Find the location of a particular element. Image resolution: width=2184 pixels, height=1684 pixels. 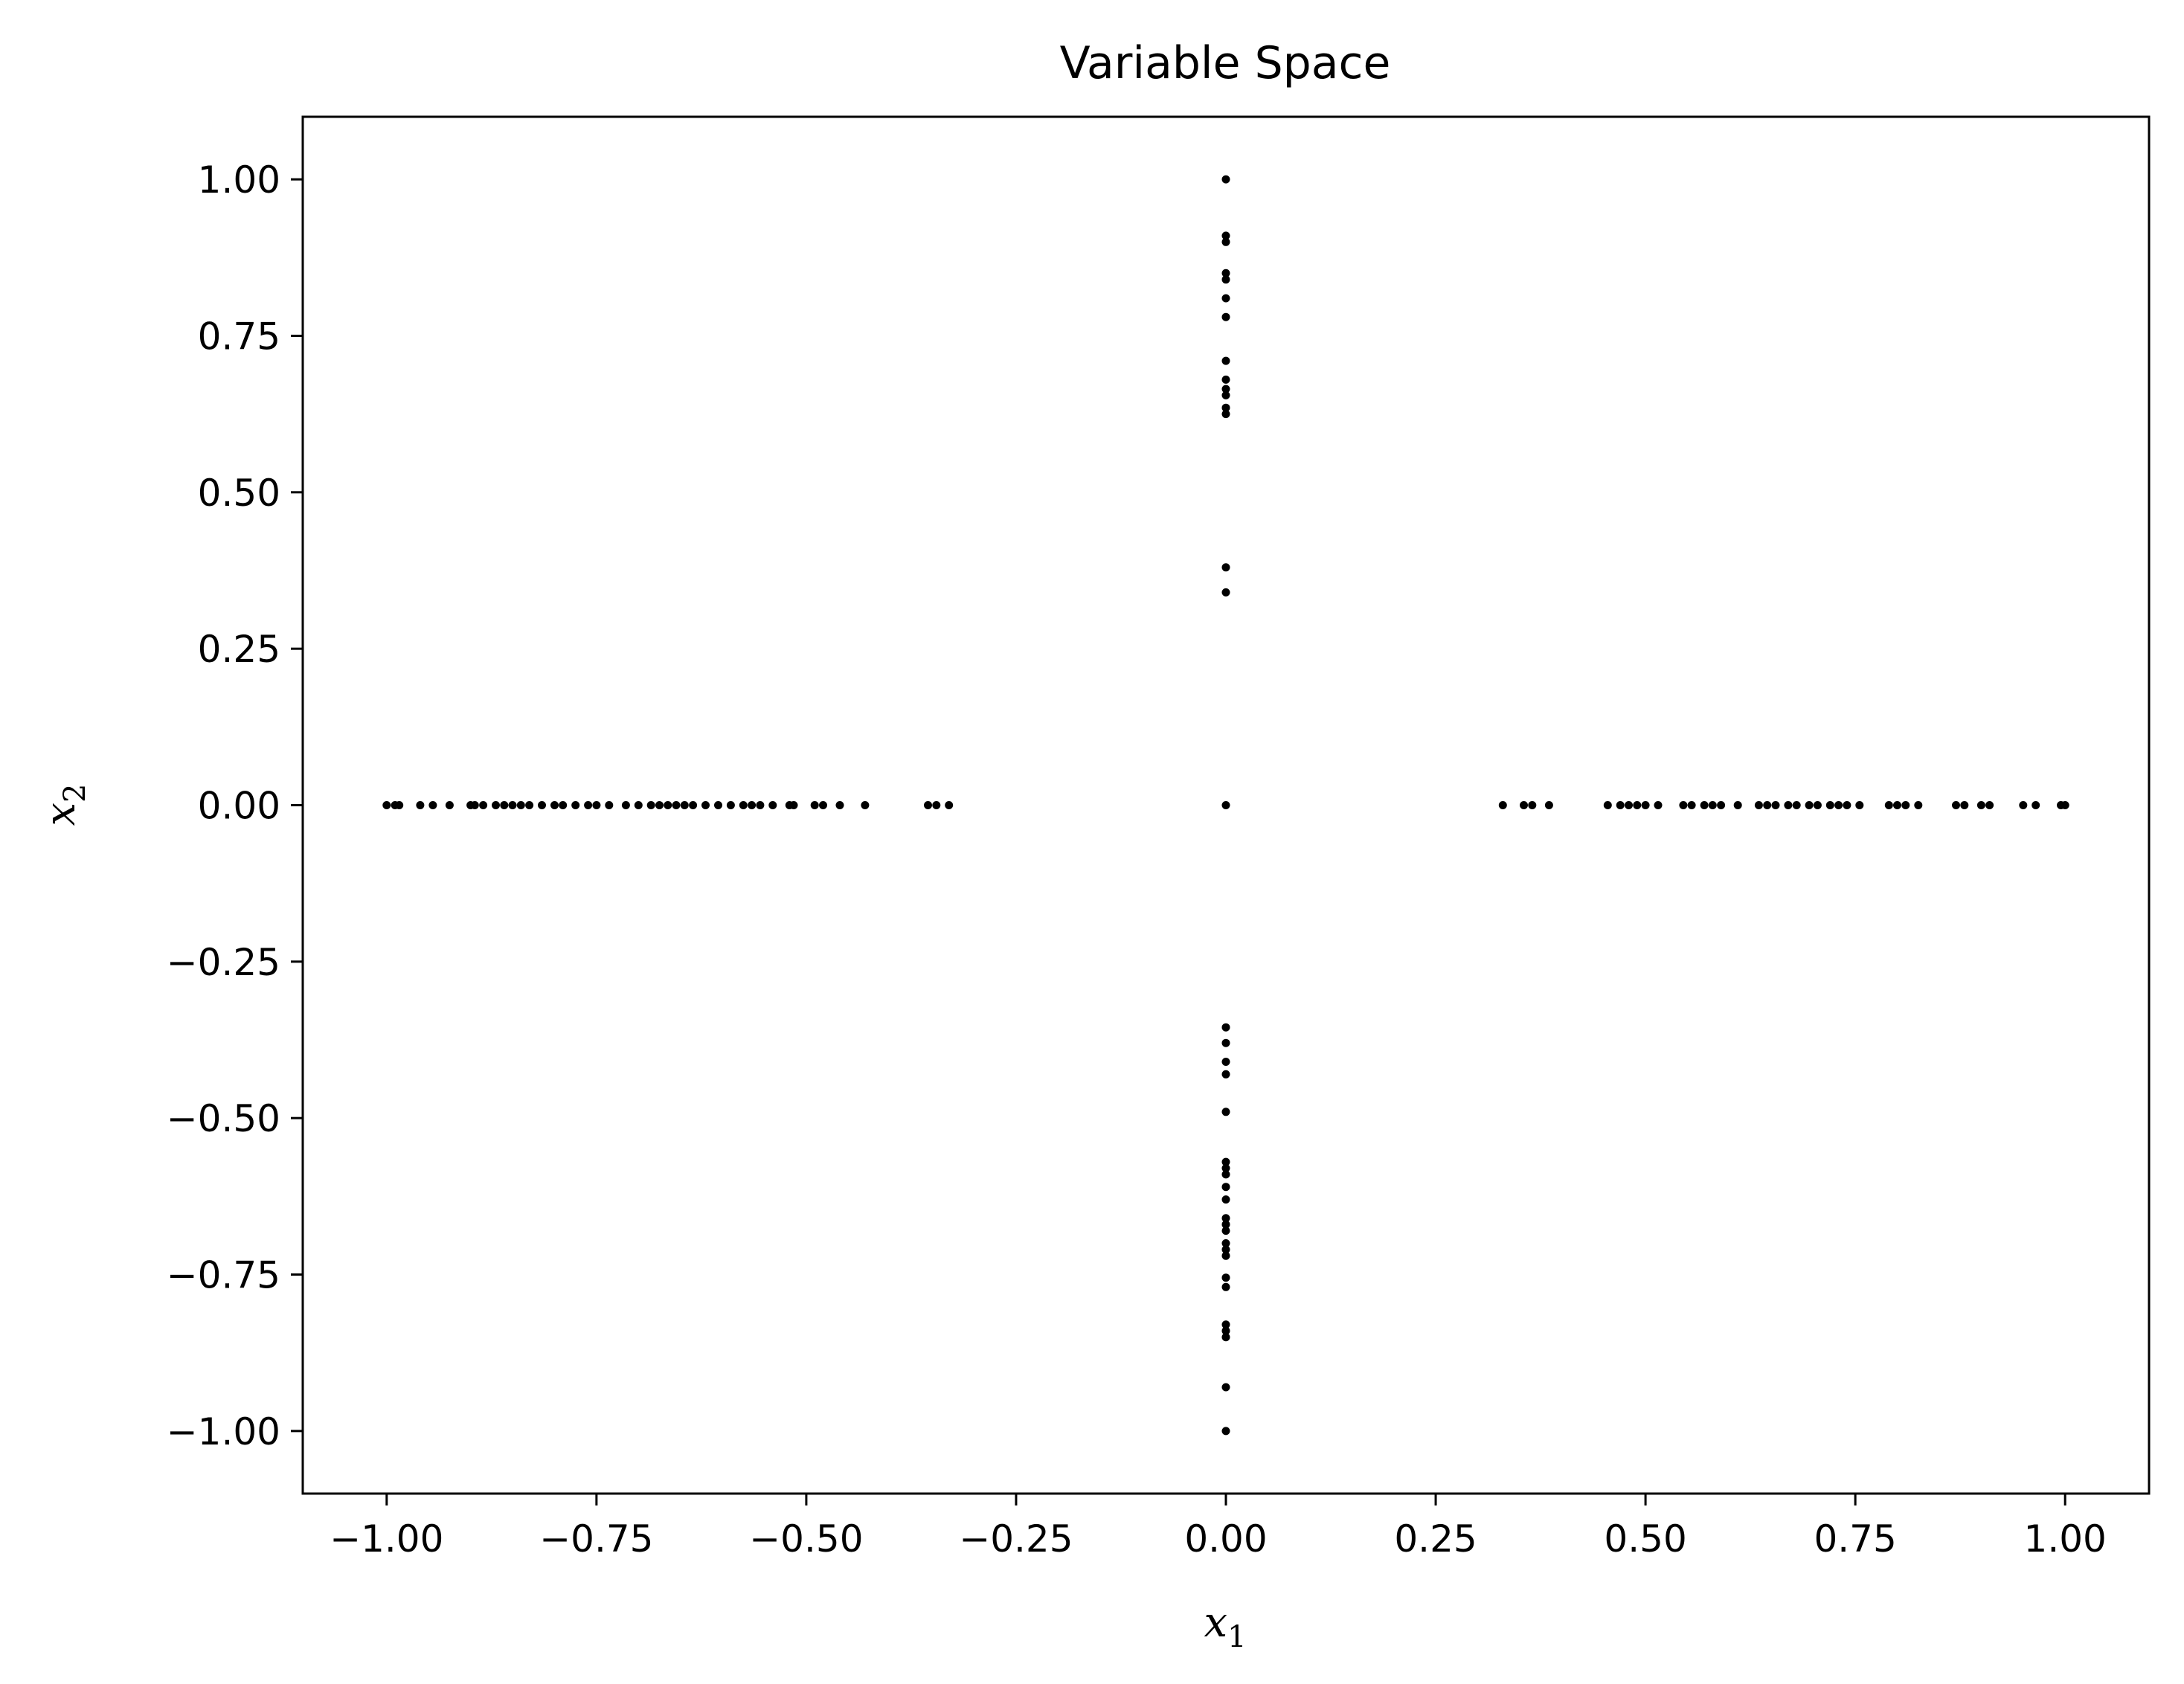

y-tick-label: −0.75 is located at coordinates (223, 1275).